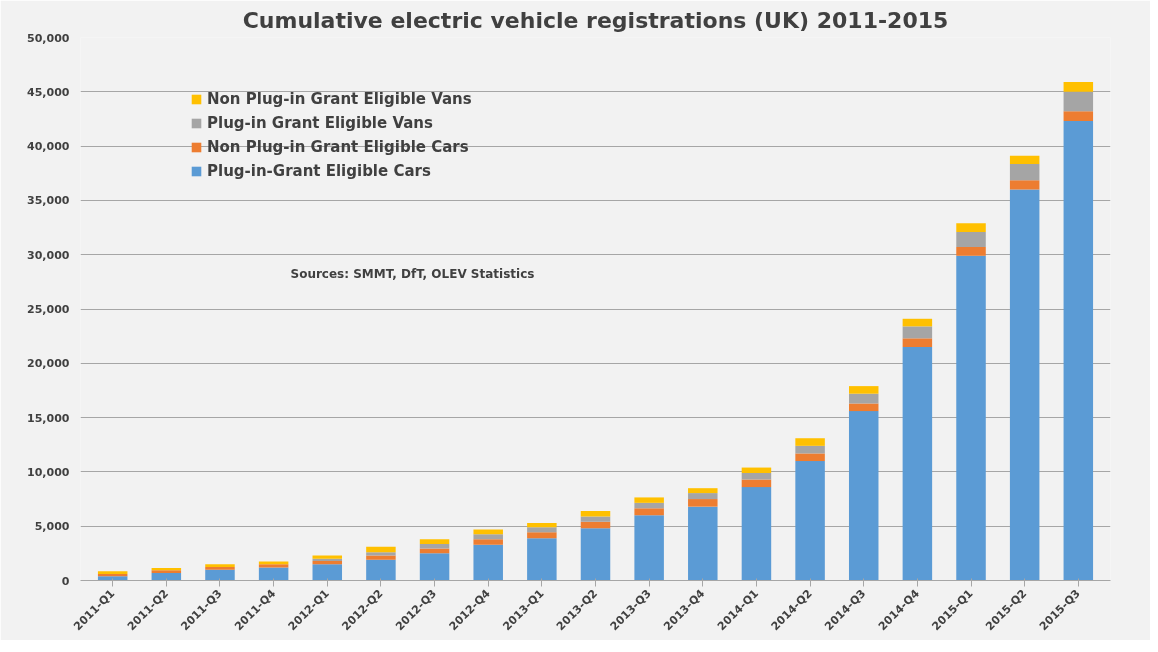 The width and height of the screenshot is (1158, 652). I want to click on y-tick-label: 35,000, so click(48, 201).